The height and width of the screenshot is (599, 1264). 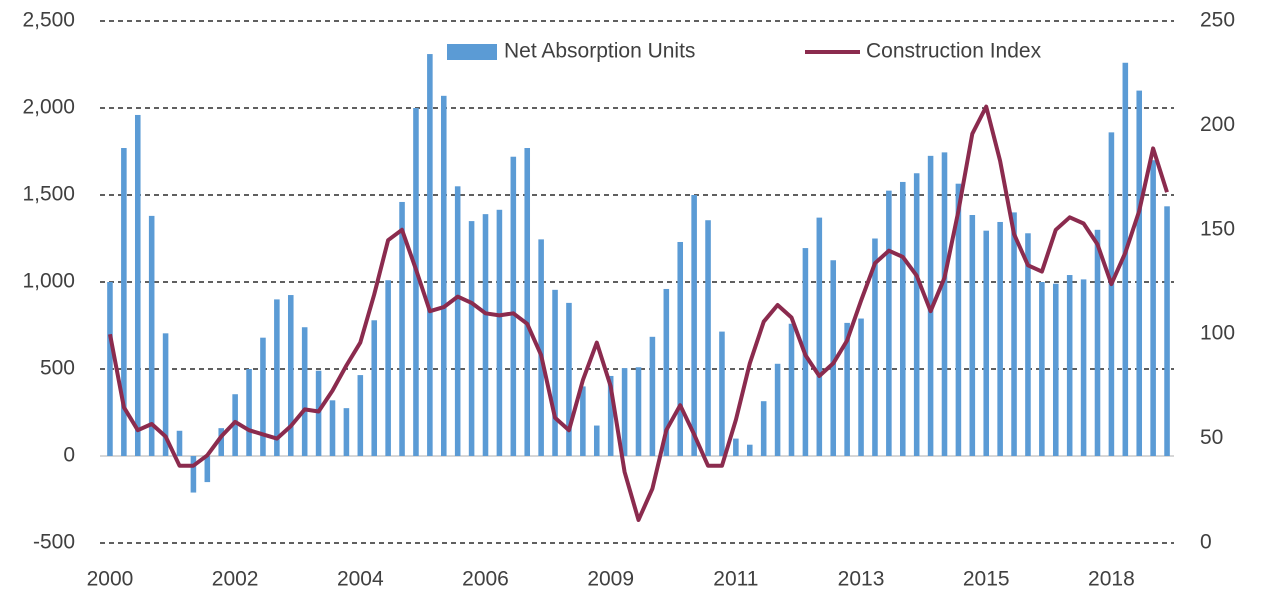 What do you see at coordinates (954, 51) in the screenshot?
I see `legend-label: Construction Index` at bounding box center [954, 51].